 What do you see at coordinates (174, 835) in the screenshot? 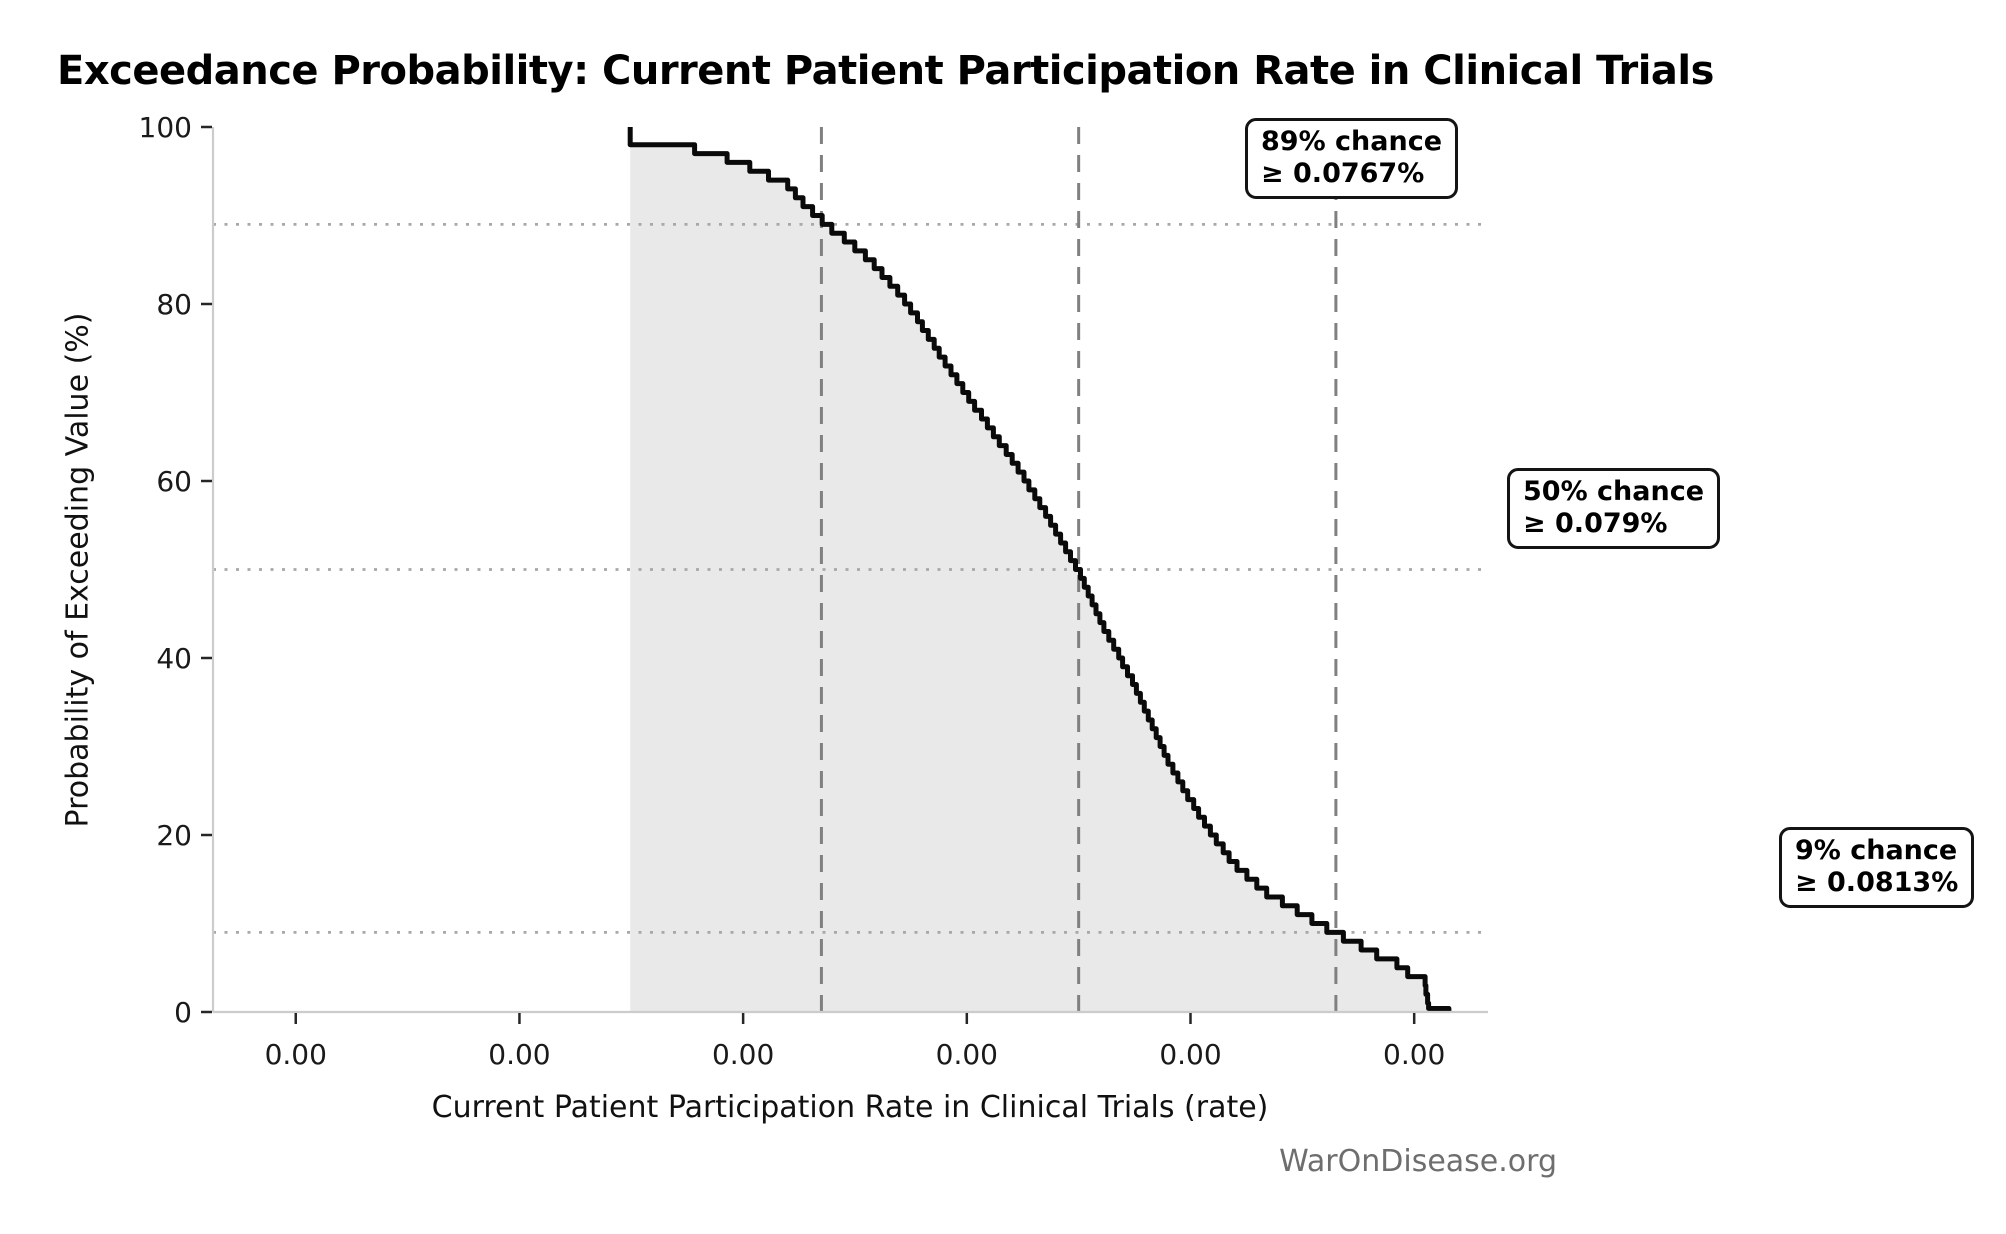
I see `y-tick-label: 20` at bounding box center [174, 835].